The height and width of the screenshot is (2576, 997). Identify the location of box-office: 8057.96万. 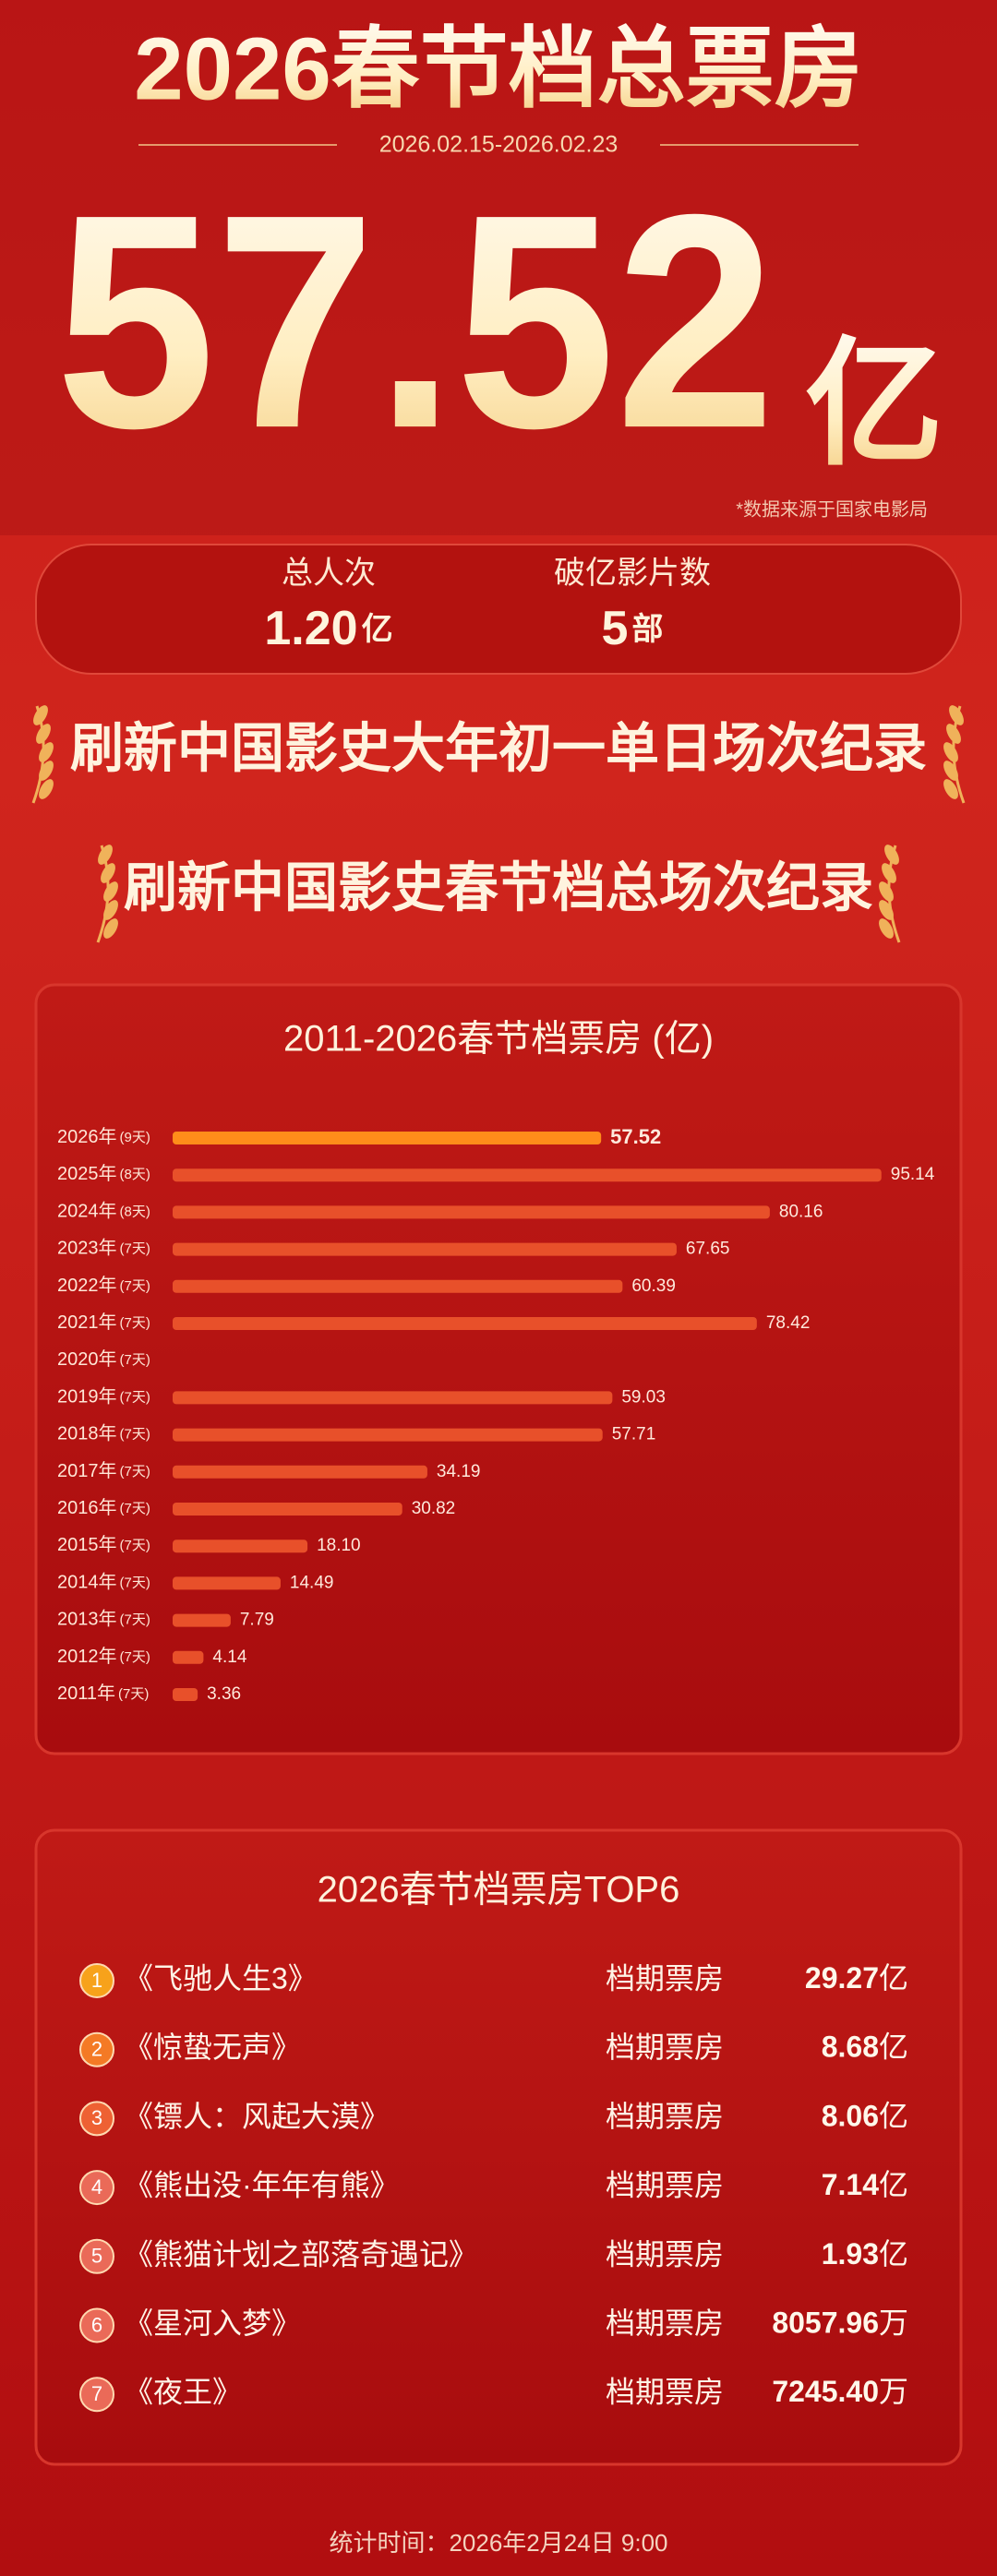
(840, 2323).